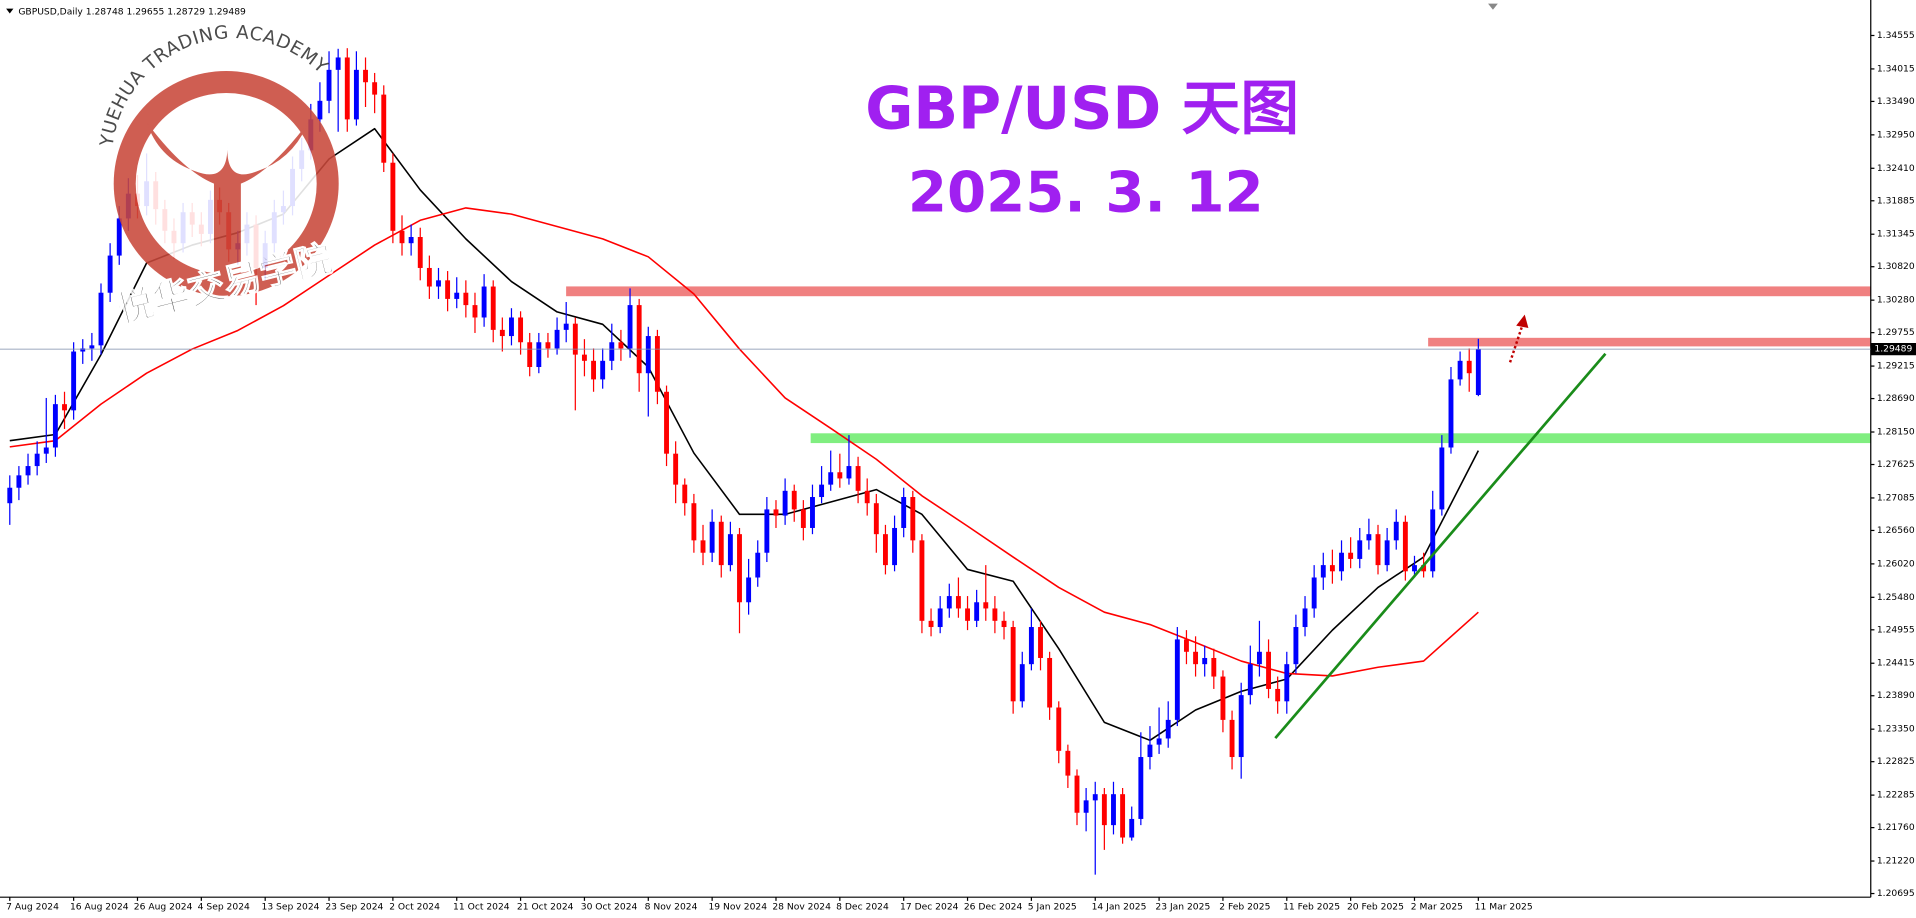 Image resolution: width=1916 pixels, height=918 pixels. Describe the element at coordinates (99, 906) in the screenshot. I see `x-tick-label: 16 Aug 2024` at that location.